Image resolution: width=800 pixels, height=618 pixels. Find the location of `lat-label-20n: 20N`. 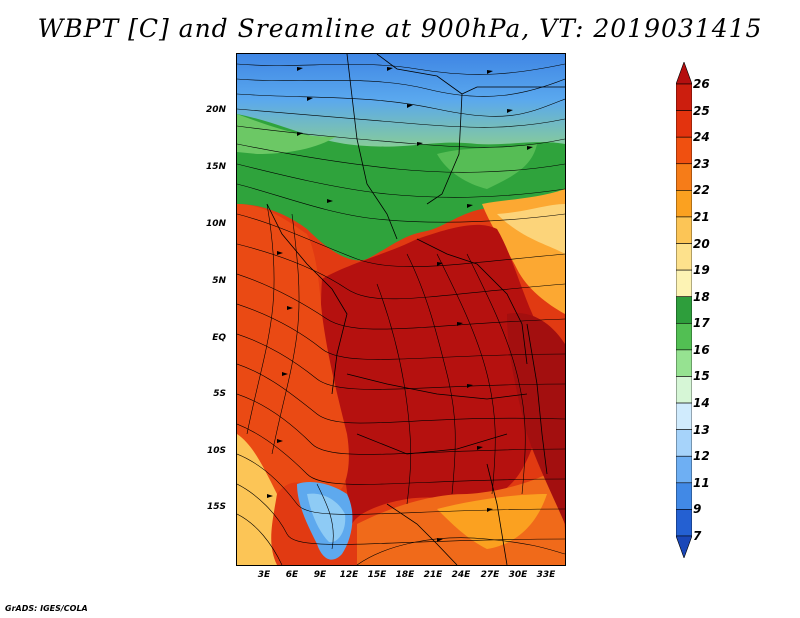

lat-label-20n: 20N is located at coordinates (215, 110).